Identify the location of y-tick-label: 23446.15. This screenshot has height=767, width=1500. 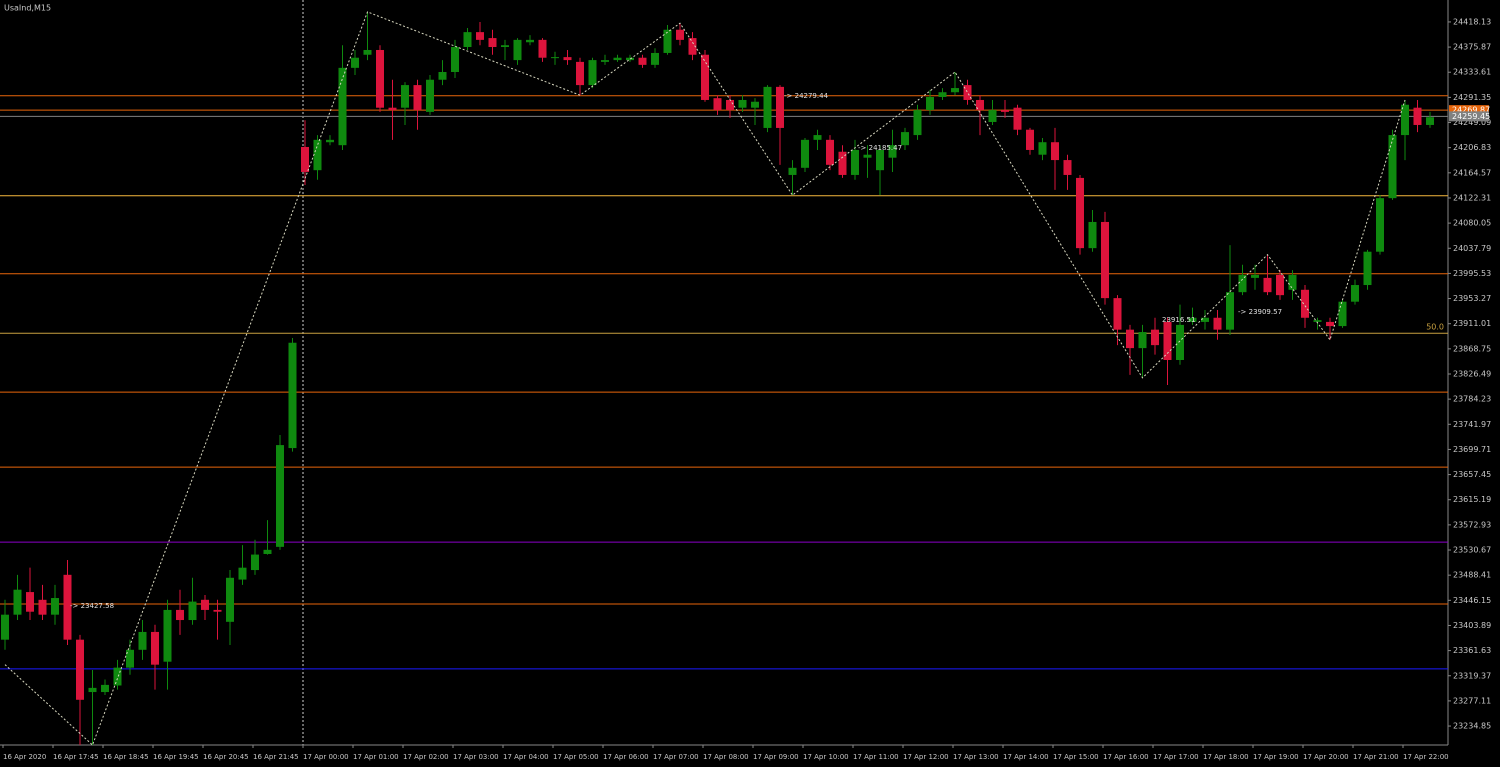
(1472, 600).